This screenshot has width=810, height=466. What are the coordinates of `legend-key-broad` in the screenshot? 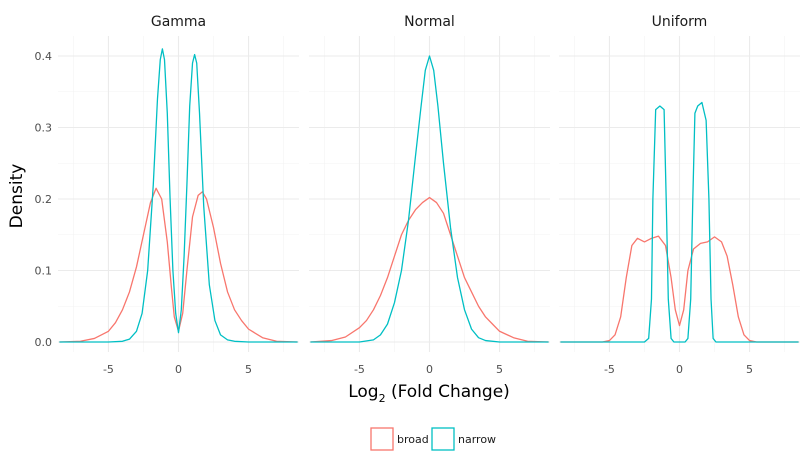 It's located at (382, 439).